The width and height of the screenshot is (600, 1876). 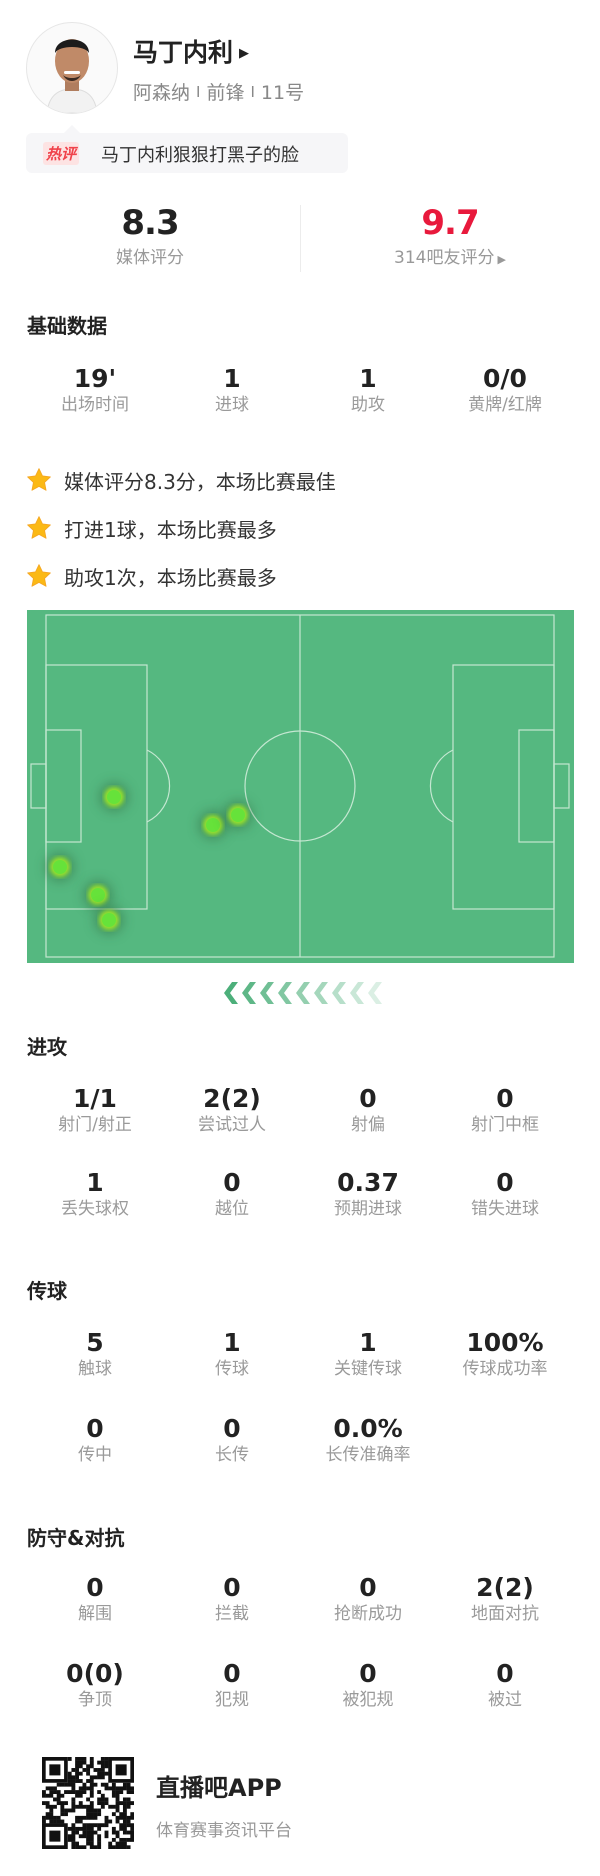 What do you see at coordinates (505, 405) in the screenshot?
I see `stat-label: 黄牌/红牌` at bounding box center [505, 405].